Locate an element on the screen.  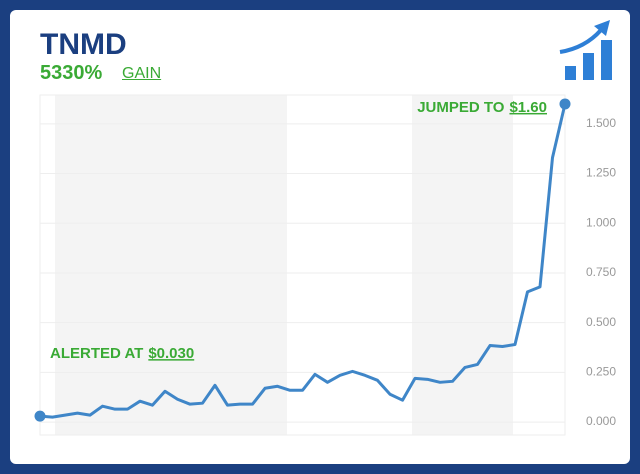
y-tick-label: 0.750 is located at coordinates (601, 272).